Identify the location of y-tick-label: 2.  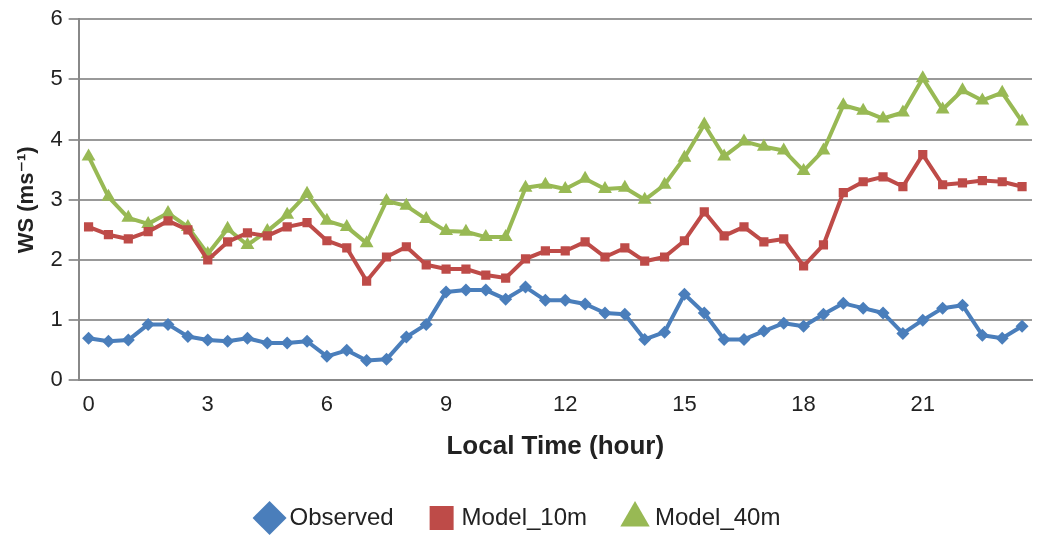
(56, 259).